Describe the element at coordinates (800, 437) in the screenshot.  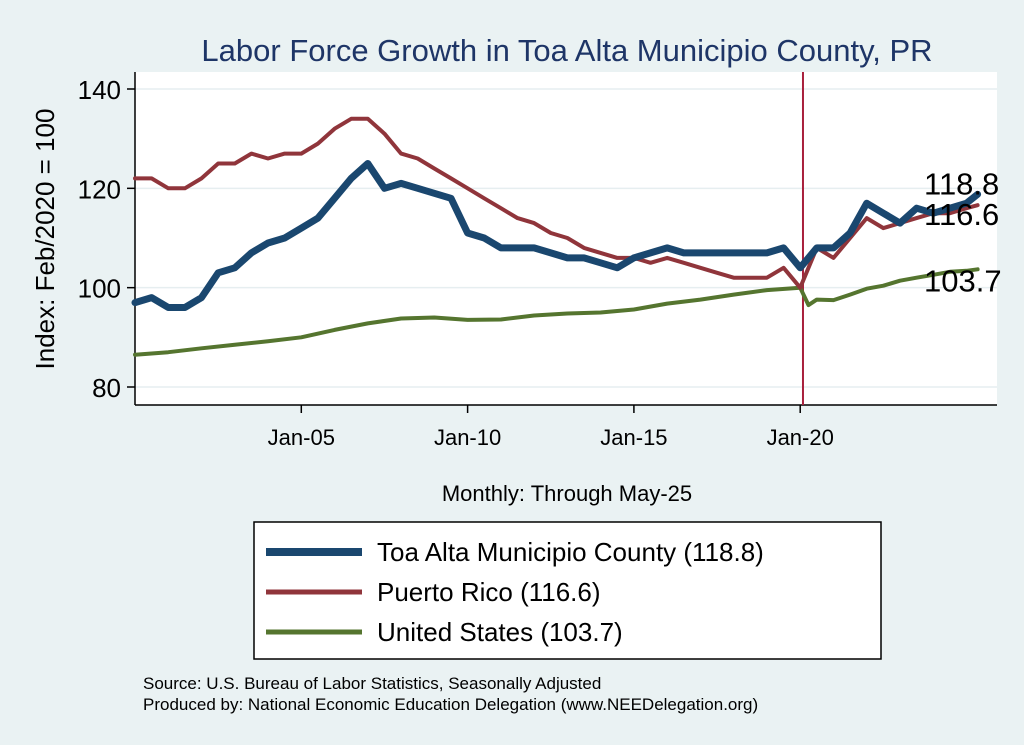
I see `x-tick-label-Jan-20: Jan-20` at that location.